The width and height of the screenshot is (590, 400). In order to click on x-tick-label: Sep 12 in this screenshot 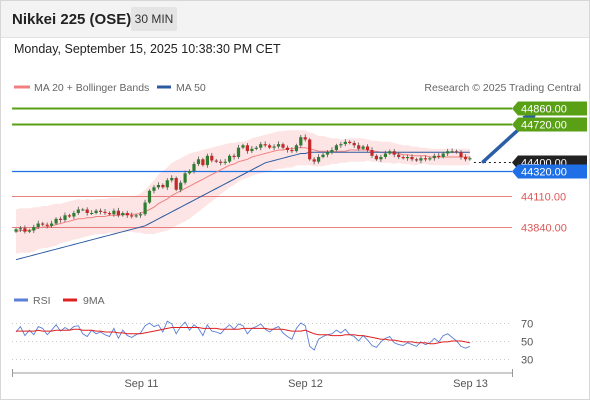, I will do `click(305, 384)`.